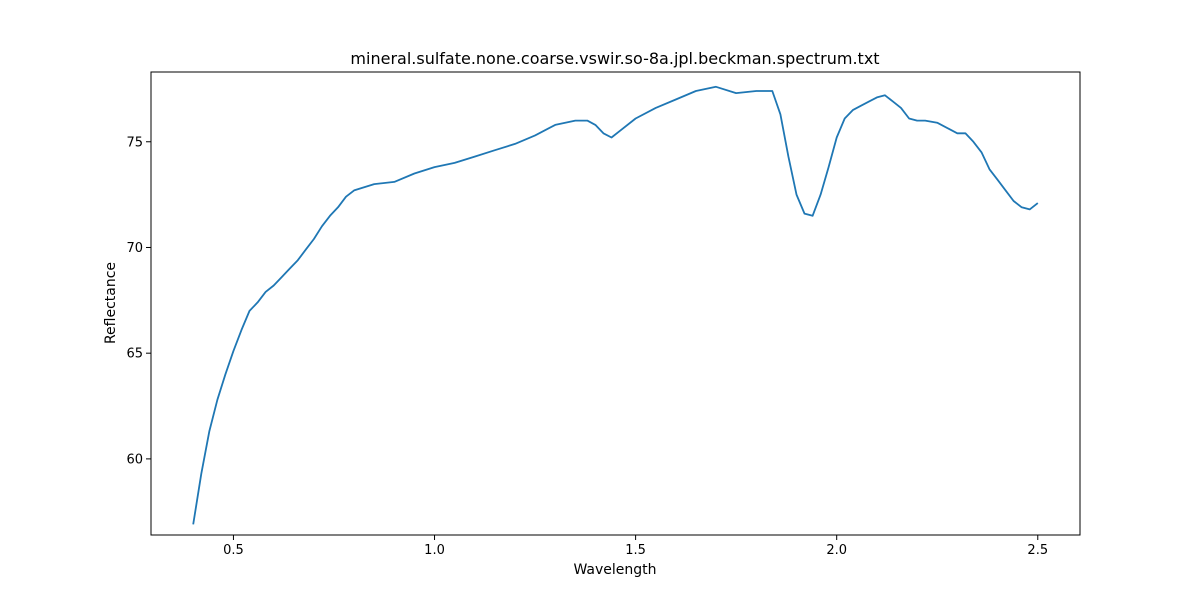 This screenshot has height=605, width=1200. Describe the element at coordinates (635, 550) in the screenshot. I see `x-tick-label: 1.5` at that location.